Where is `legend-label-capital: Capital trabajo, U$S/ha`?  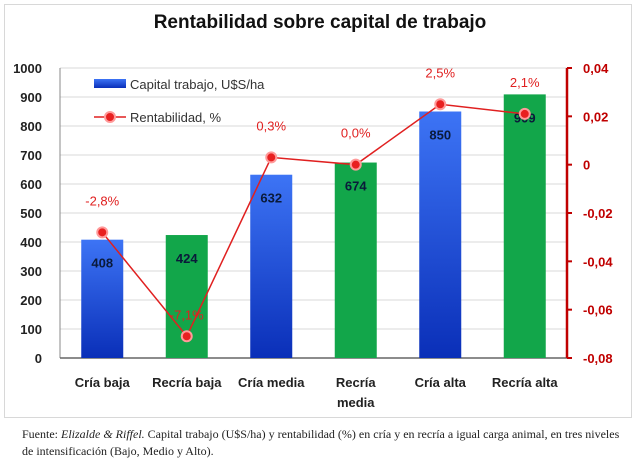 legend-label-capital: Capital trabajo, U$S/ha is located at coordinates (197, 84).